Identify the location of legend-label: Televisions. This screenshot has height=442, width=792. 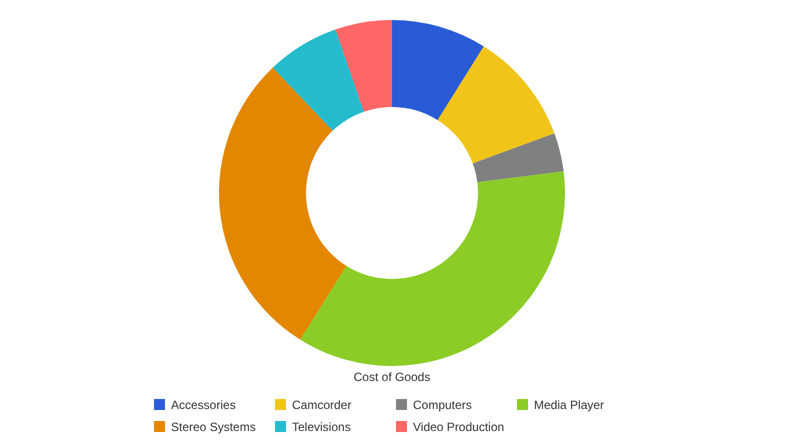
(321, 427).